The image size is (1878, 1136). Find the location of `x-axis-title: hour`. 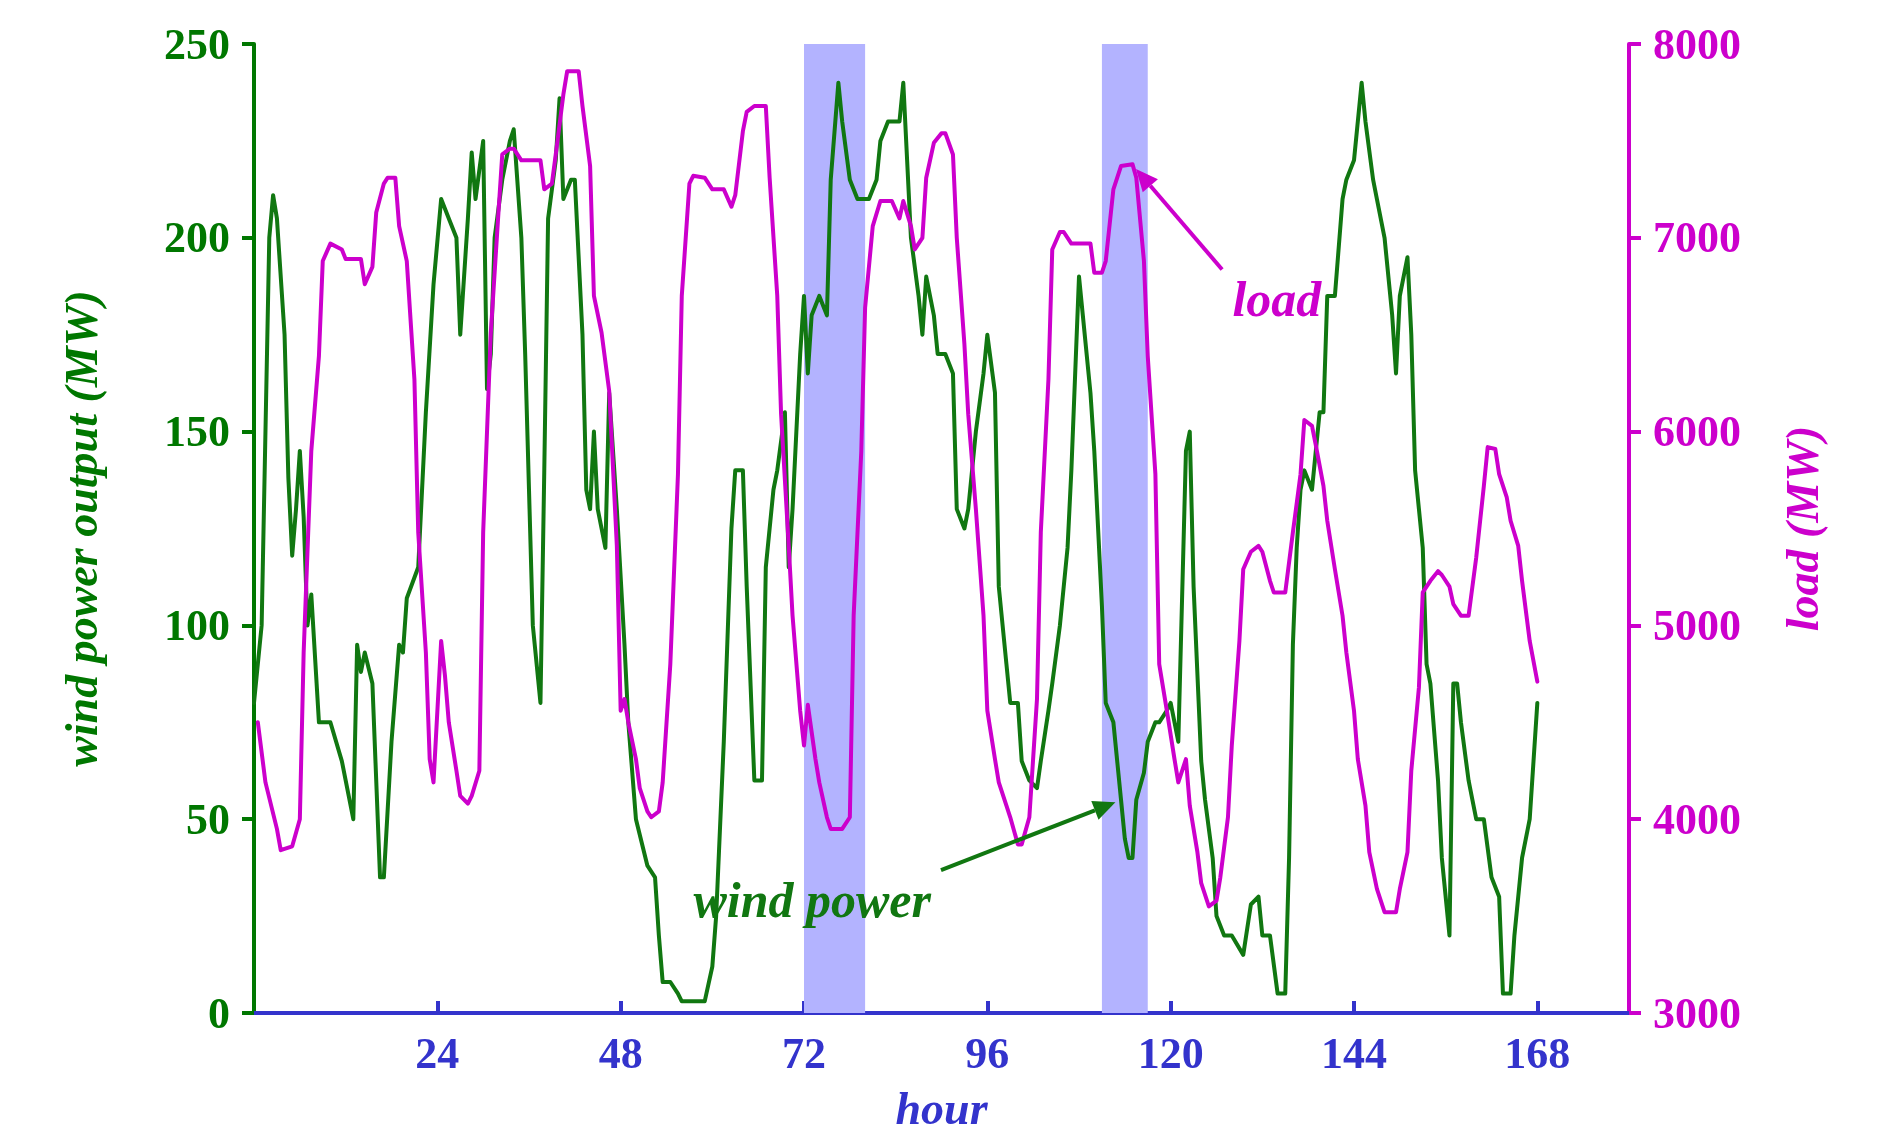

x-axis-title: hour is located at coordinates (942, 1108).